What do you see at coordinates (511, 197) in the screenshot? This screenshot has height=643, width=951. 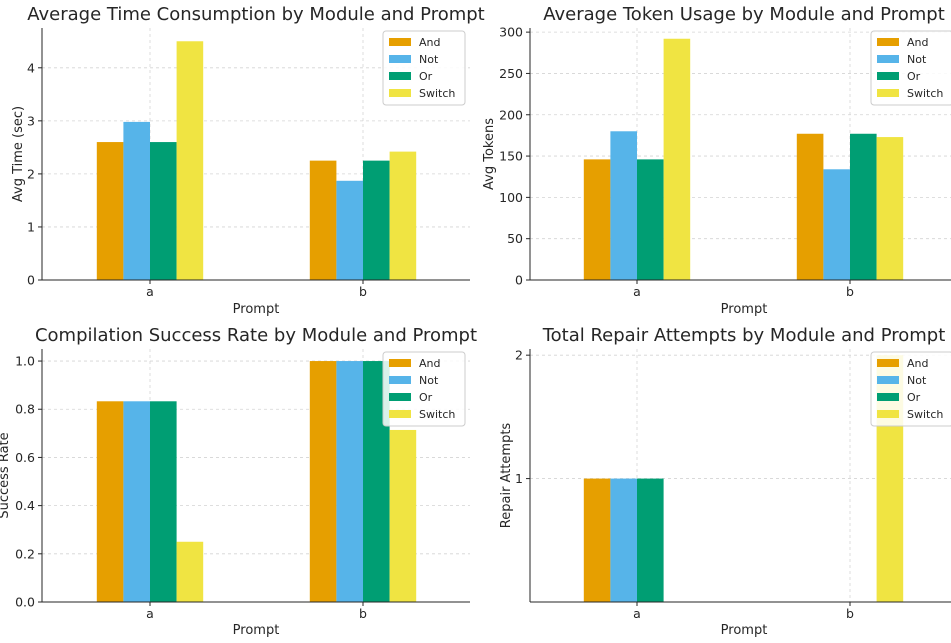 I see `y-tick-label: 100` at bounding box center [511, 197].